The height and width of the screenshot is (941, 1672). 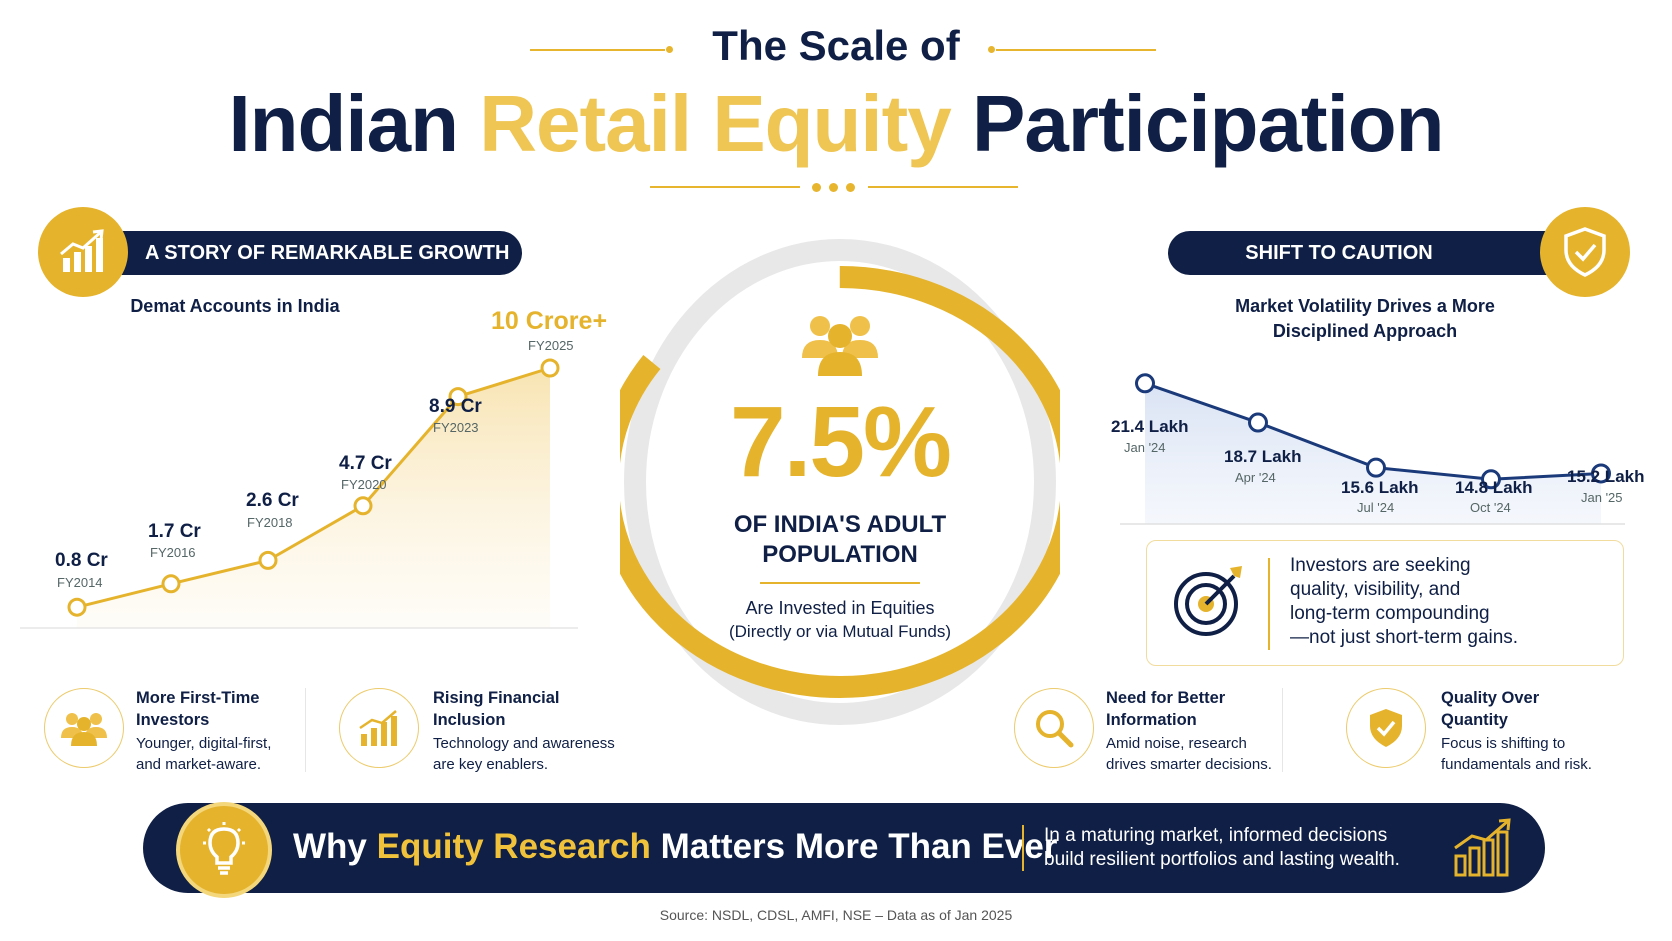 What do you see at coordinates (1145, 447) in the screenshot?
I see `volatility-category-label-0: Jan '24` at bounding box center [1145, 447].